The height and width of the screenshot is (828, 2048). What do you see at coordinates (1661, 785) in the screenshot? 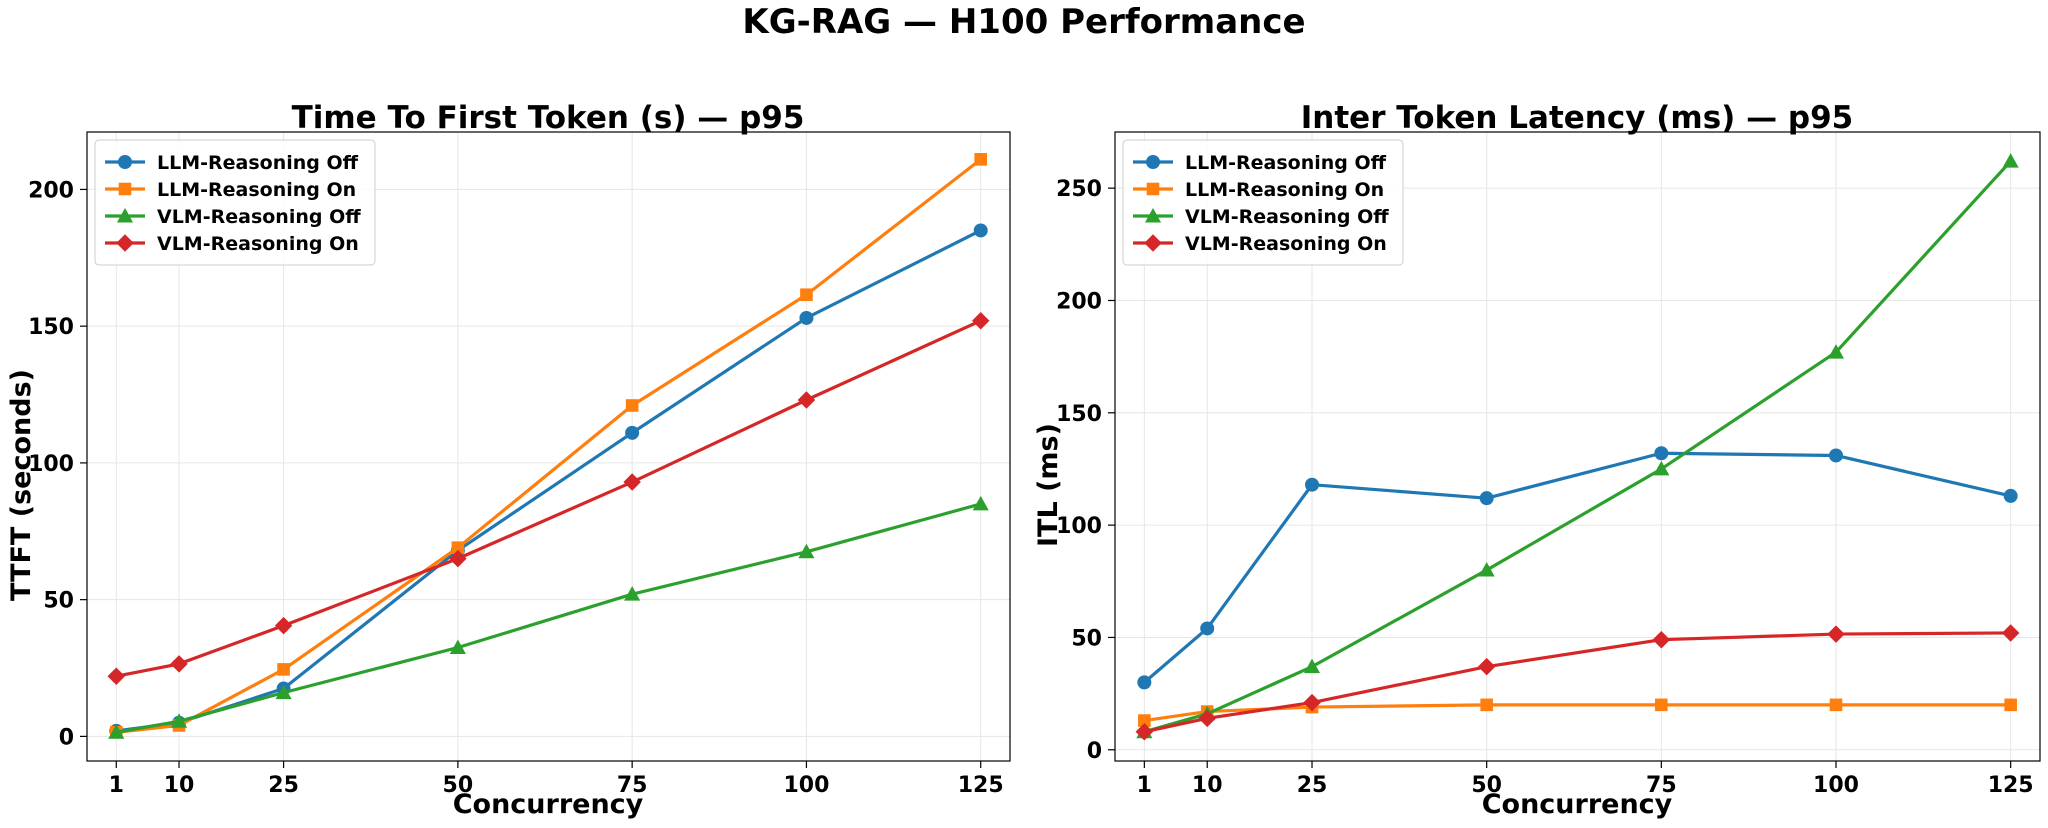
I see `x-tick-label: 75` at bounding box center [1661, 785].